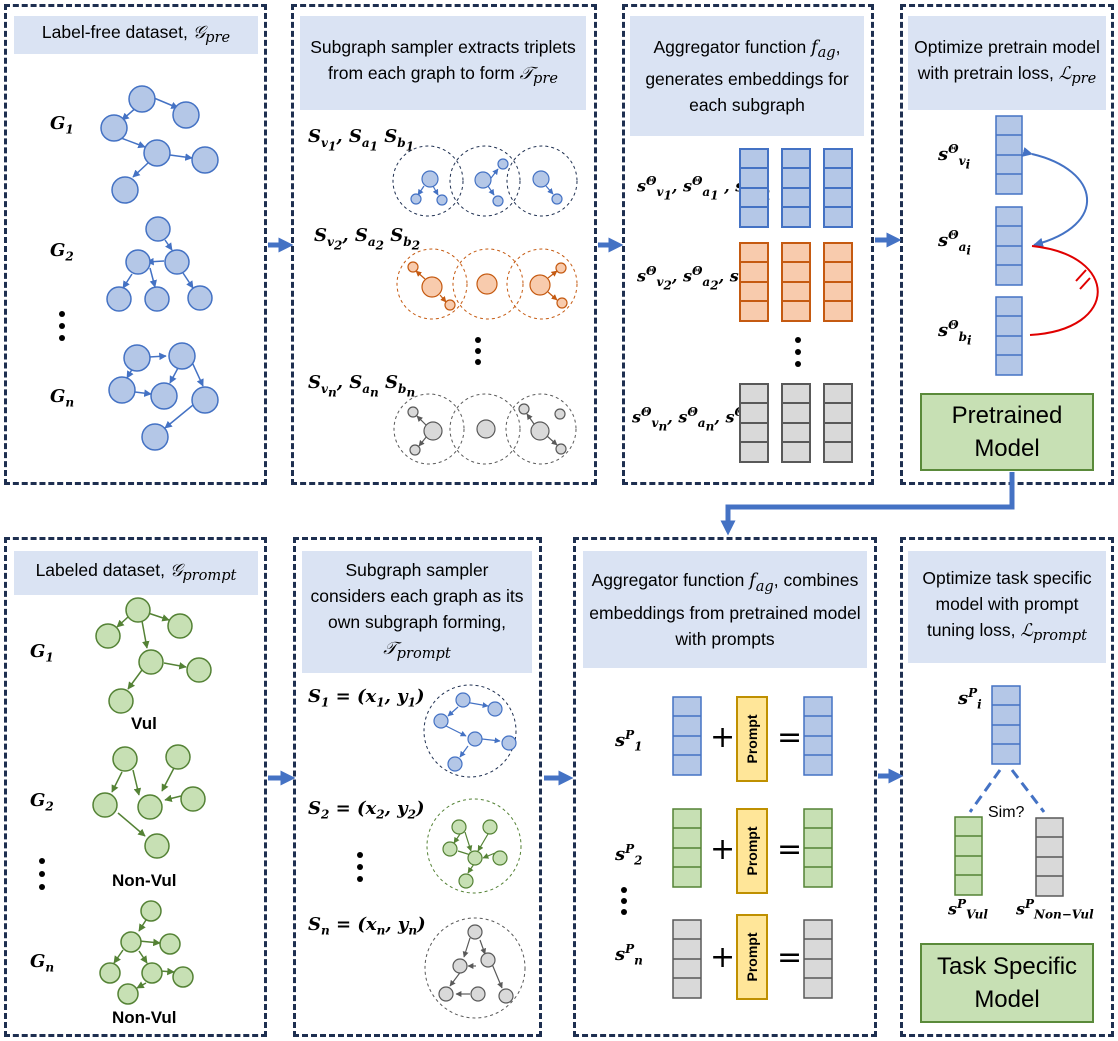 Image resolution: width=1118 pixels, height=1041 pixels. What do you see at coordinates (1083, 279) in the screenshot?
I see `negative-cut-marks` at bounding box center [1083, 279].